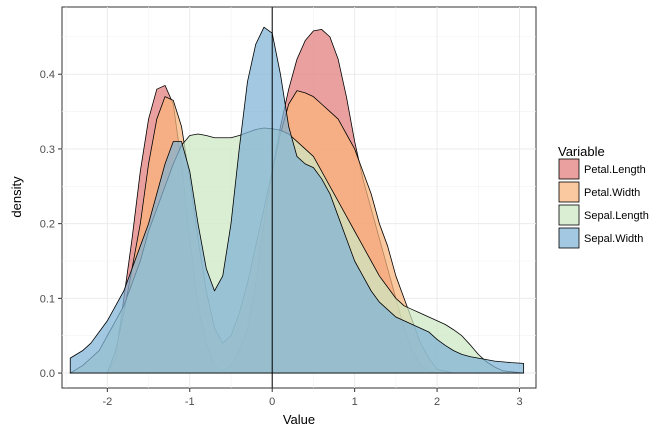  What do you see at coordinates (581, 151) in the screenshot?
I see `legend-title: Variable` at bounding box center [581, 151].